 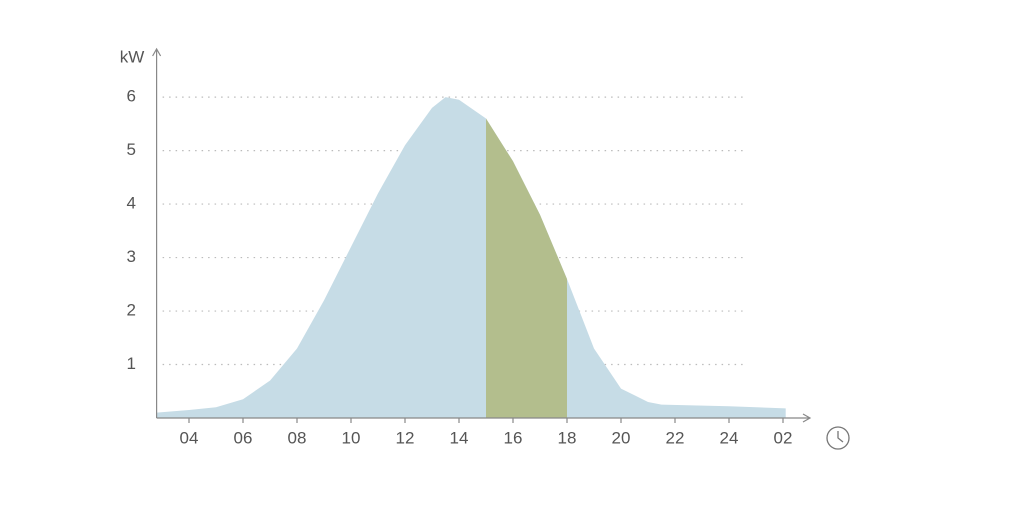 I want to click on x-tick-label: 22, so click(x=675, y=437).